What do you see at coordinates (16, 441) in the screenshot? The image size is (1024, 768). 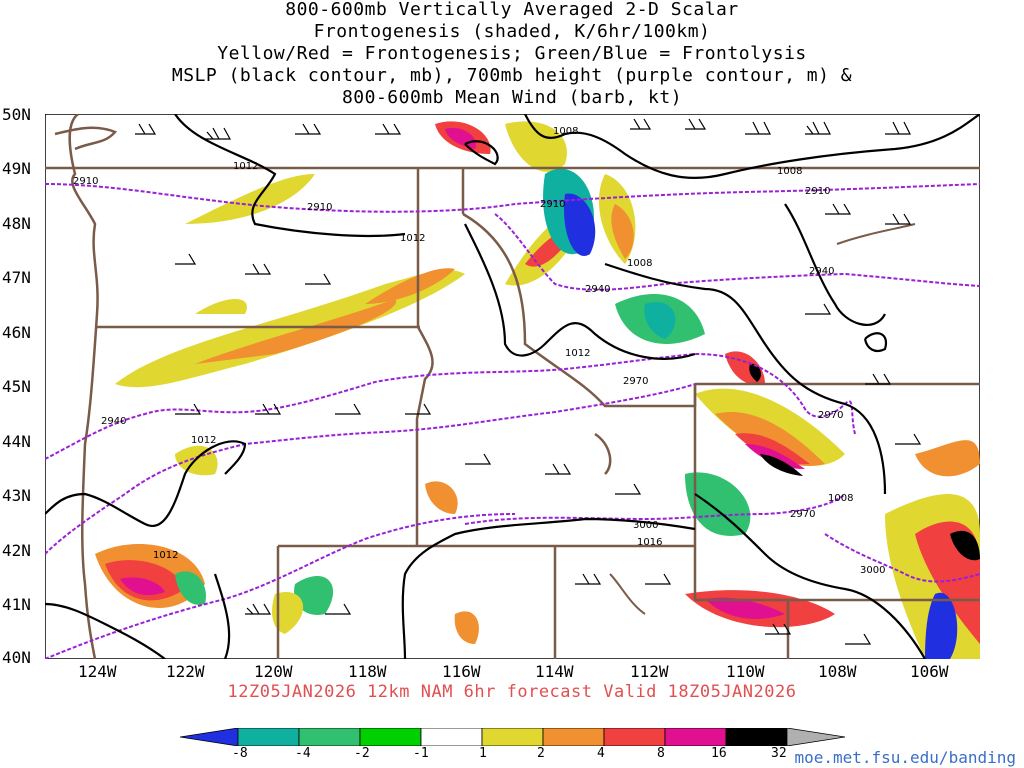 I see `lat-label-44n: 44N` at bounding box center [16, 441].